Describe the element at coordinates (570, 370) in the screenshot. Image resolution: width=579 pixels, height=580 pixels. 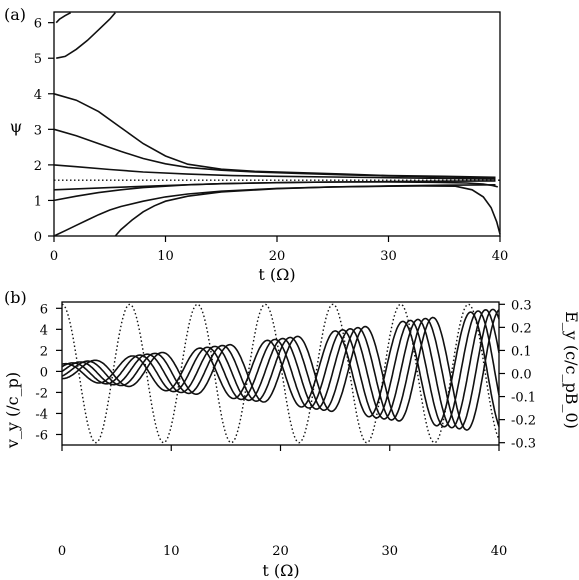
I see `panel-b-y2-axis-title: E_y (c/c_pB_0)` at that location.